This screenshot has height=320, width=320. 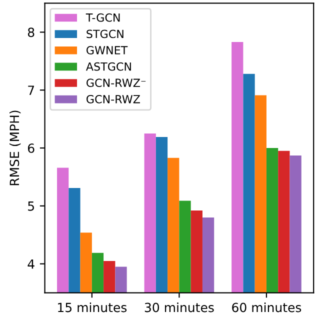 What do you see at coordinates (107, 50) in the screenshot?
I see `legend-label: GWNET` at bounding box center [107, 50].